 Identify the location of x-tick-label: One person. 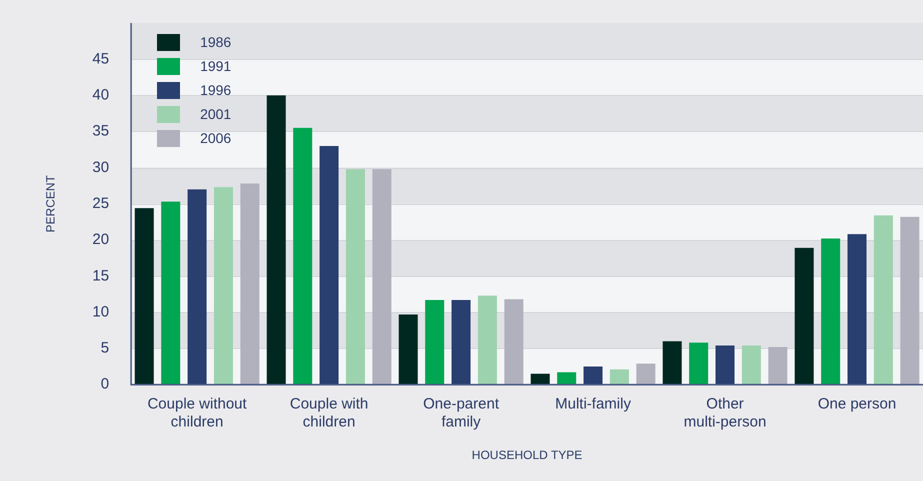
(857, 404).